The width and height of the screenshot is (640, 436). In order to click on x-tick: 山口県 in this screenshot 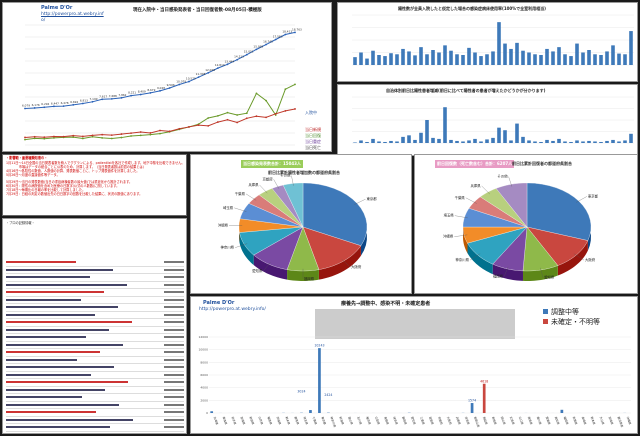, I will do `click(521, 420)`.